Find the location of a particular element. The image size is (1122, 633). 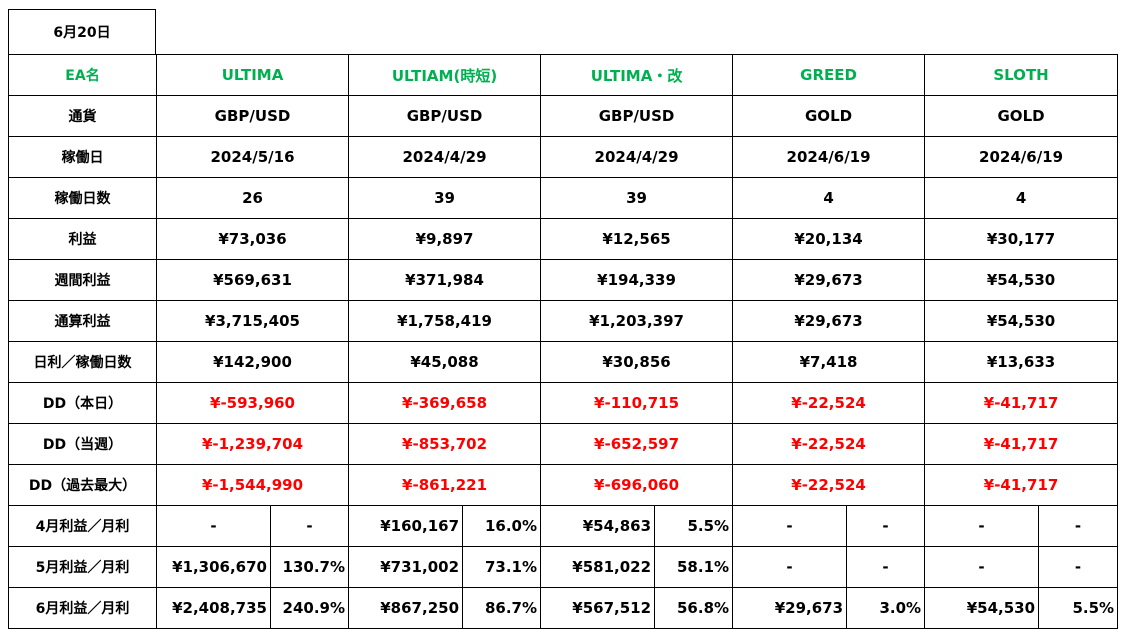

monthly-profit-cell: ¥160,167 is located at coordinates (406, 526).